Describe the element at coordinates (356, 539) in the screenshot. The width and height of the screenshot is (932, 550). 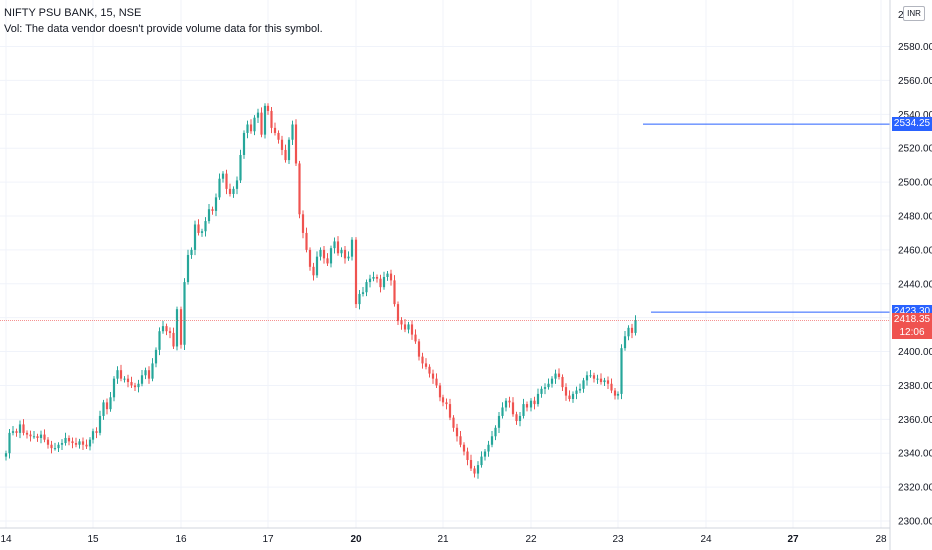
I see `x-tick-label: 20` at that location.